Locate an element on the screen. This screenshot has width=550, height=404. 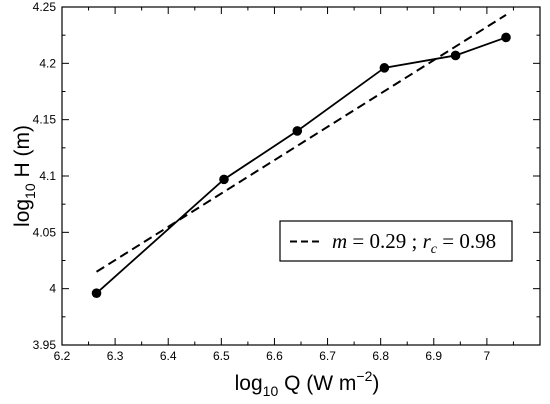
x-axis-title-superscript: −2 is located at coordinates (364, 376).